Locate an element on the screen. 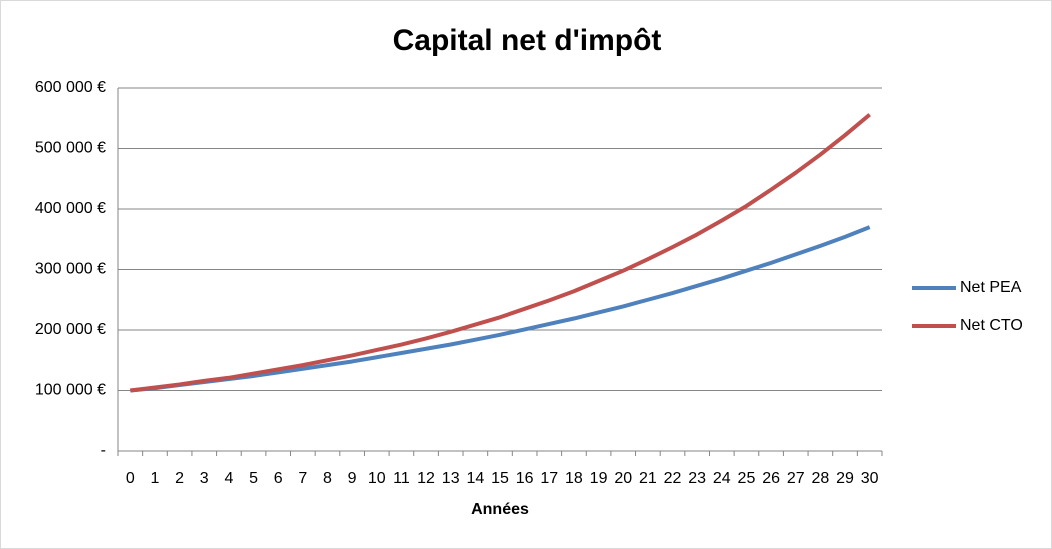  x-tick-label: 12 is located at coordinates (426, 478).